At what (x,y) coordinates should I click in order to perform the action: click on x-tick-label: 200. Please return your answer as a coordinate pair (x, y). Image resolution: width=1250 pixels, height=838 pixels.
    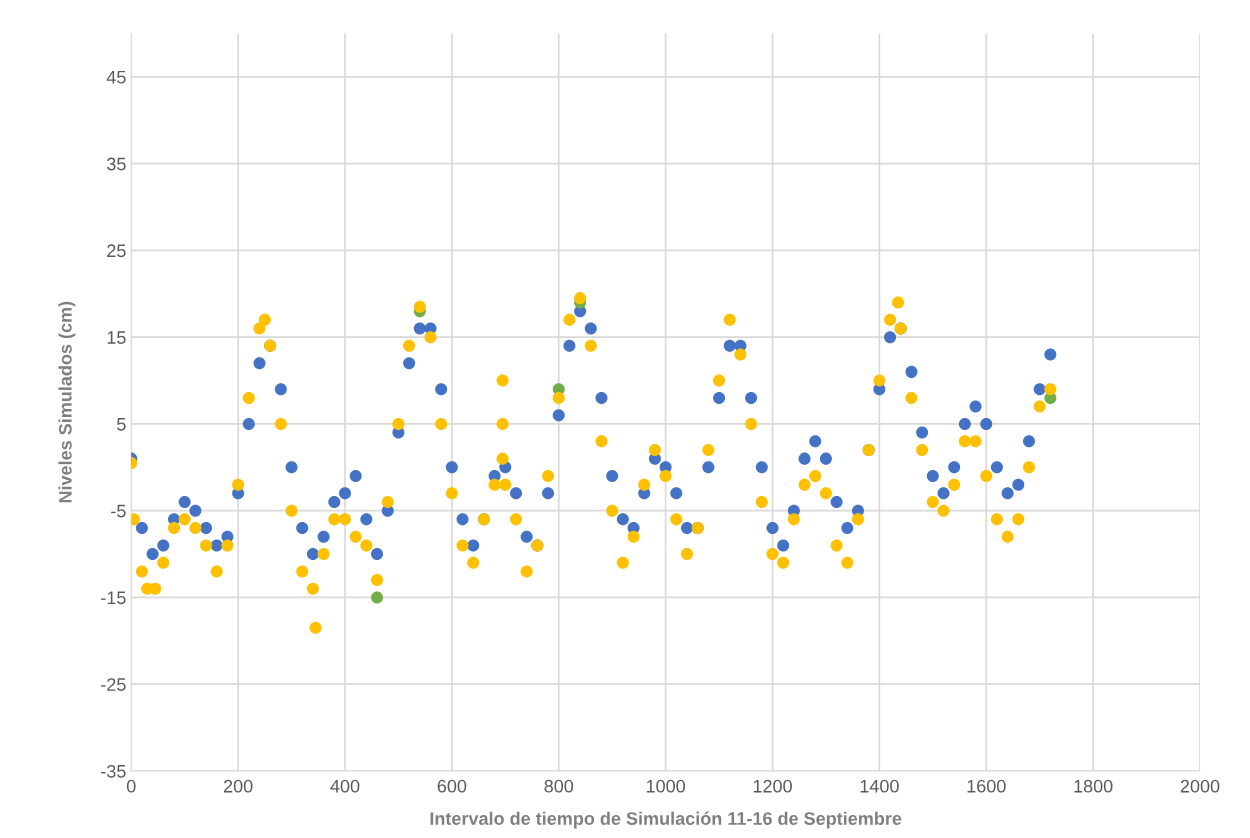
    Looking at the image, I should click on (238, 786).